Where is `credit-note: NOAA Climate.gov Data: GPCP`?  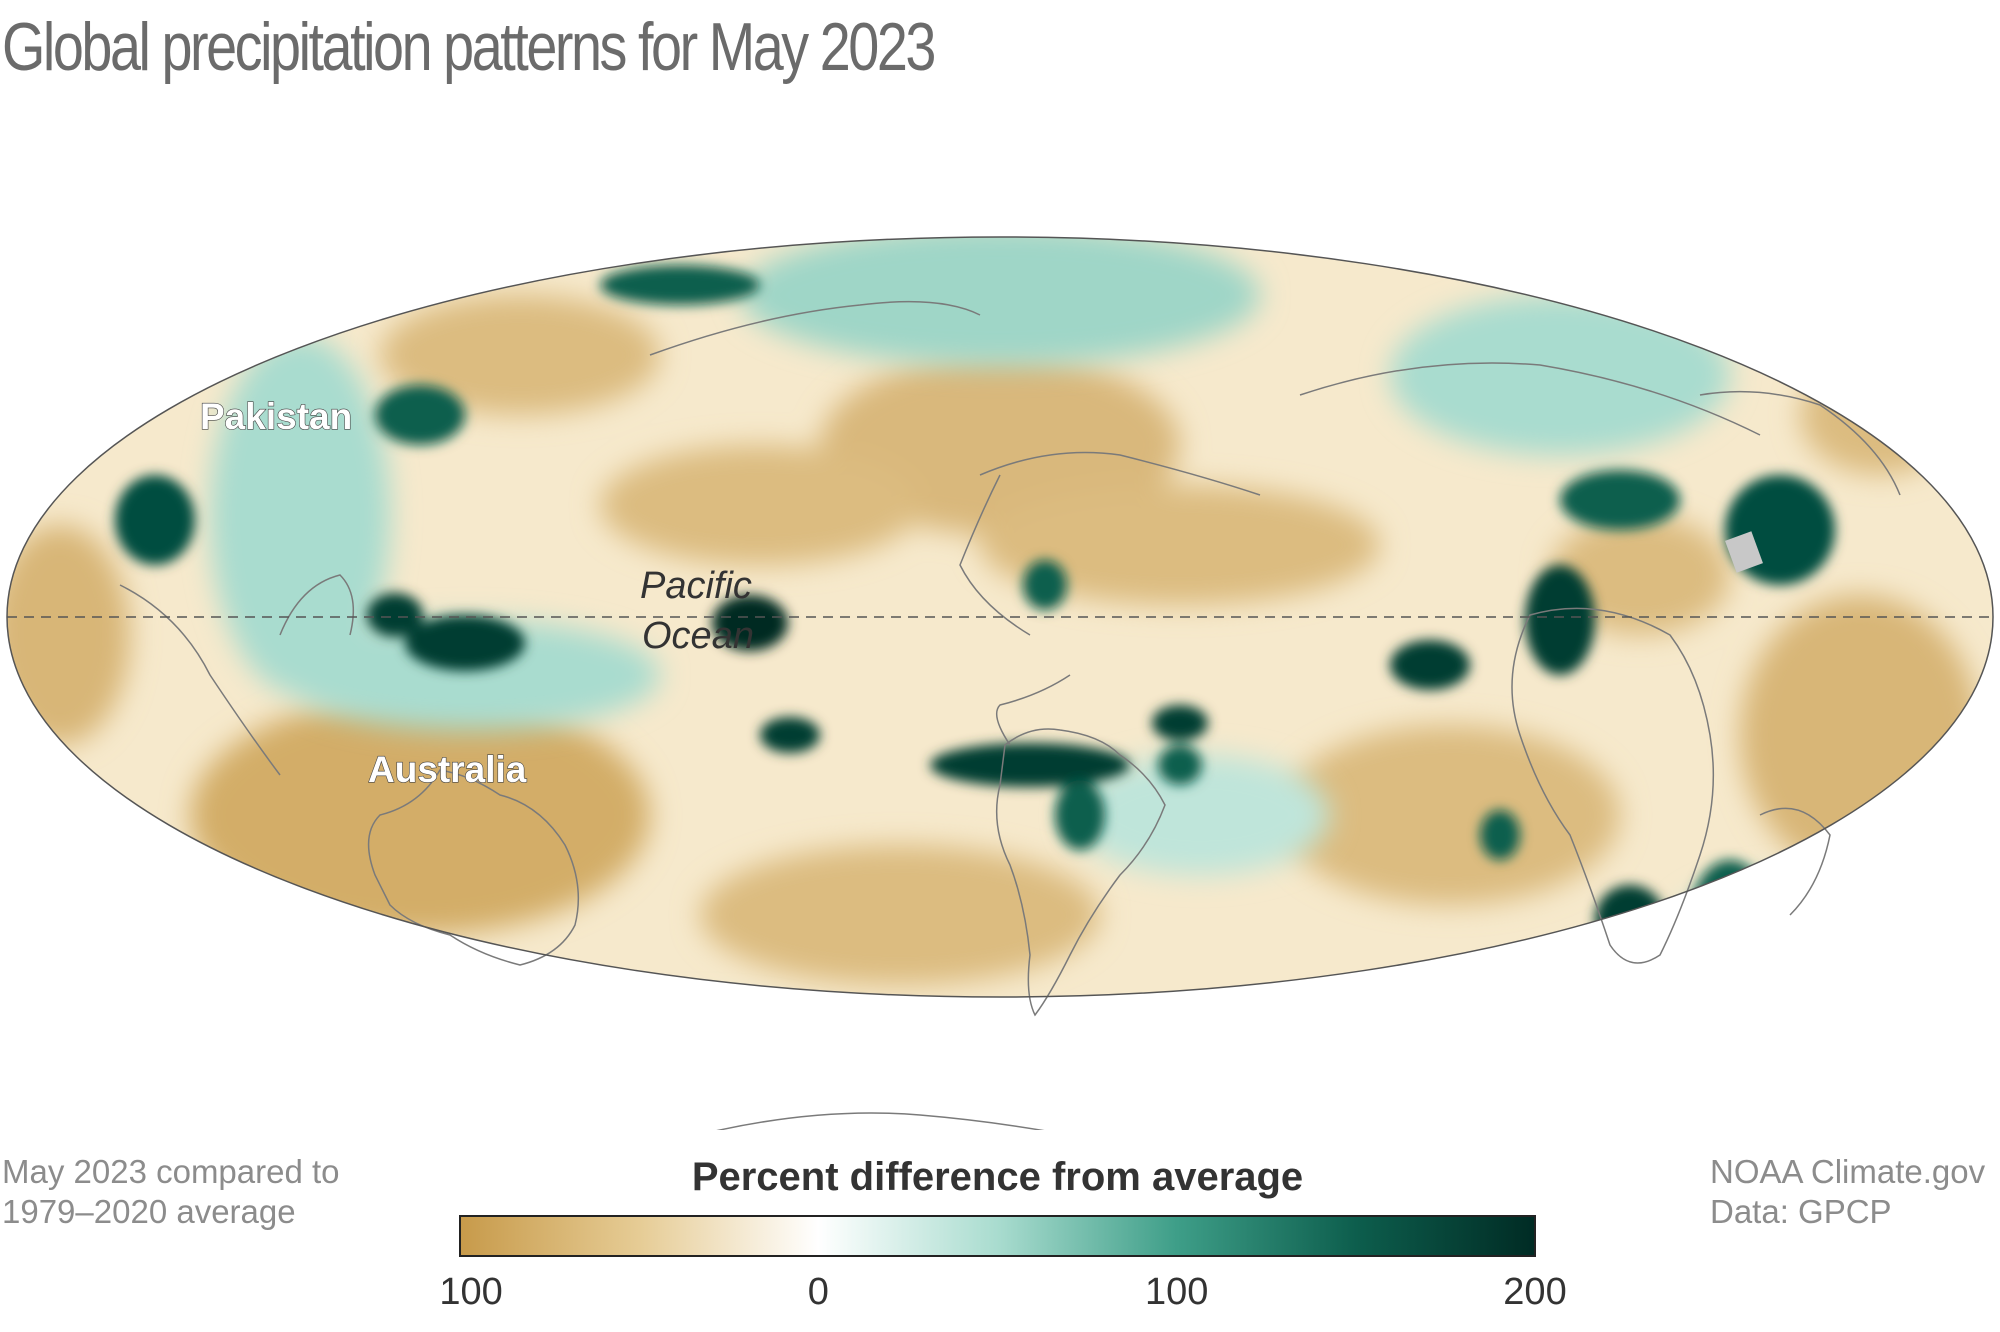 credit-note: NOAA Climate.gov Data: GPCP is located at coordinates (1847, 1192).